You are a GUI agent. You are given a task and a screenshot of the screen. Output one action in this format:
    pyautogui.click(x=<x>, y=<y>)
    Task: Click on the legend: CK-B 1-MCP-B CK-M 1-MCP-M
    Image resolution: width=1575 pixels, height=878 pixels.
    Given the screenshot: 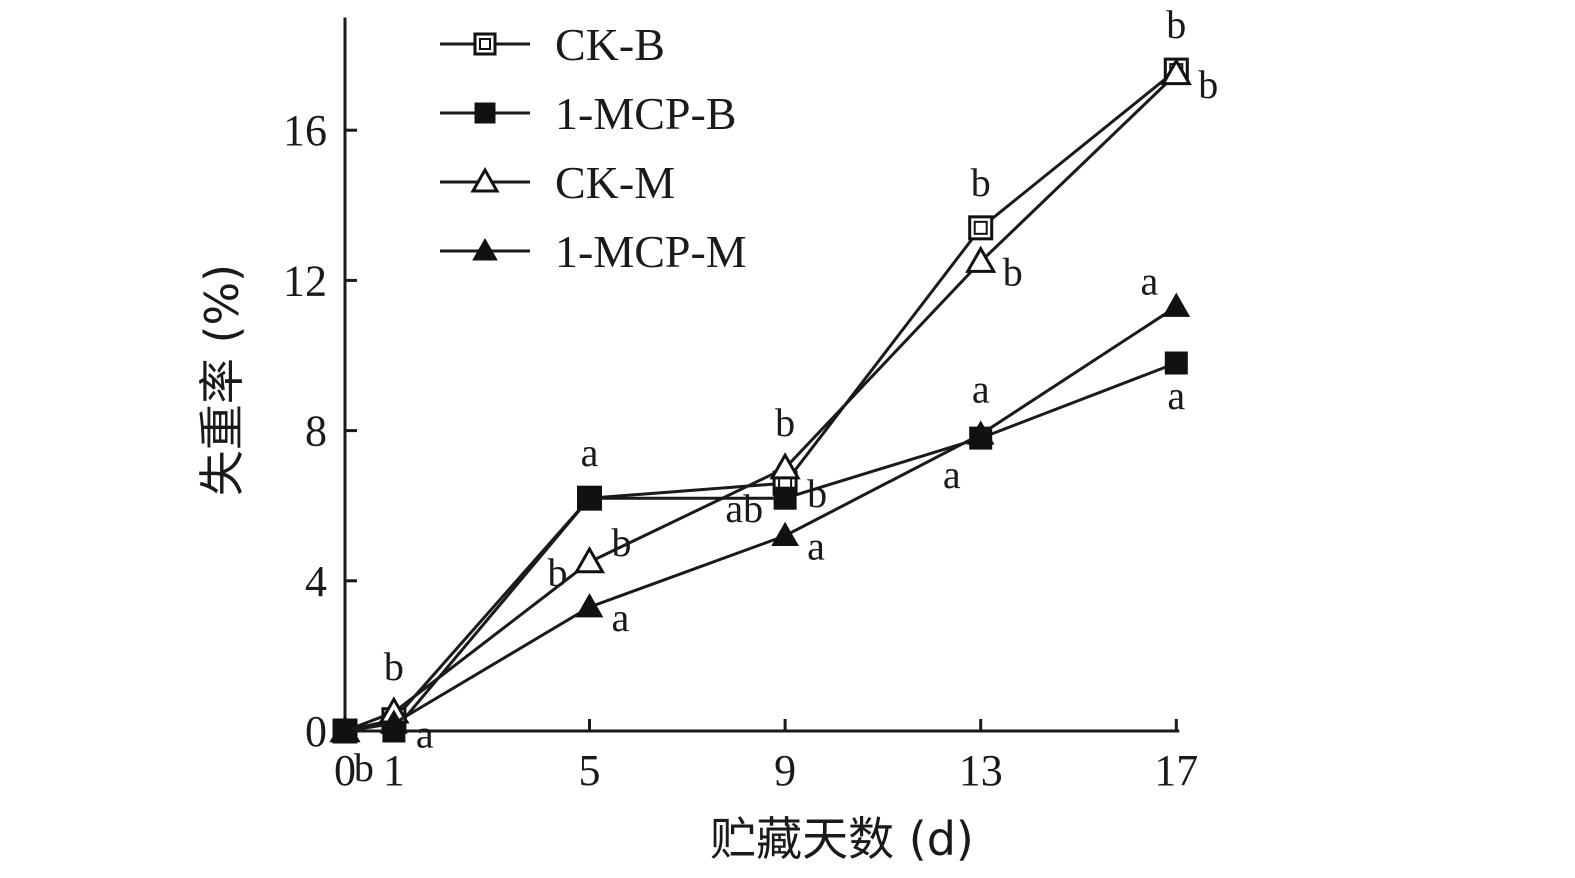 What is the action you would take?
    pyautogui.click(x=593, y=148)
    